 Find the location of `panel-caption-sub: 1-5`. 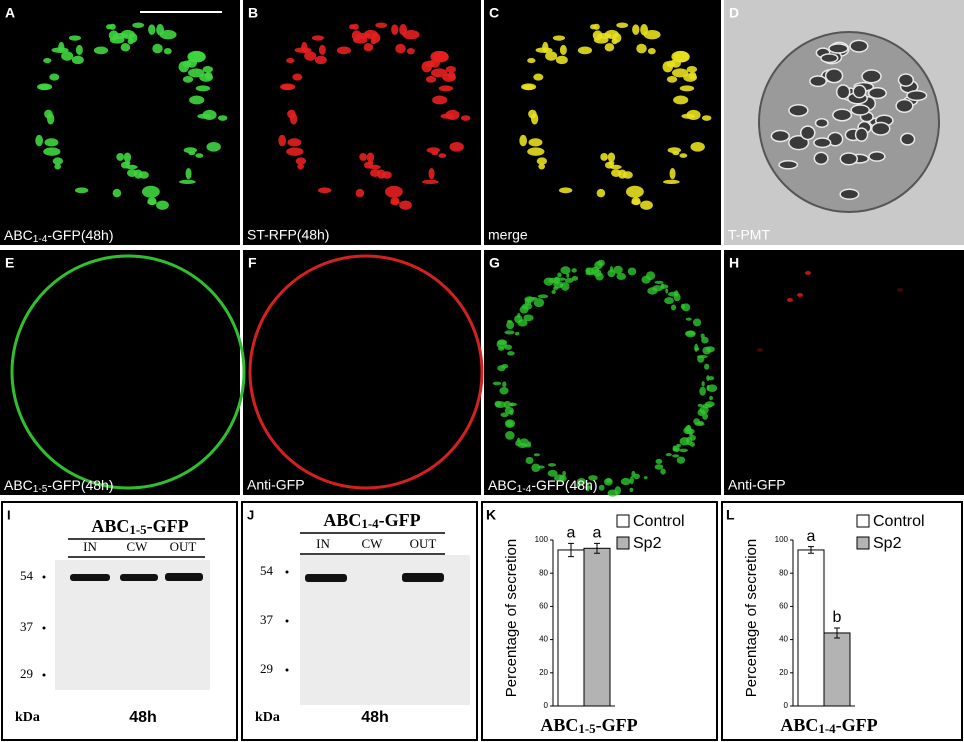

panel-caption-sub: 1-5 is located at coordinates (40, 489).